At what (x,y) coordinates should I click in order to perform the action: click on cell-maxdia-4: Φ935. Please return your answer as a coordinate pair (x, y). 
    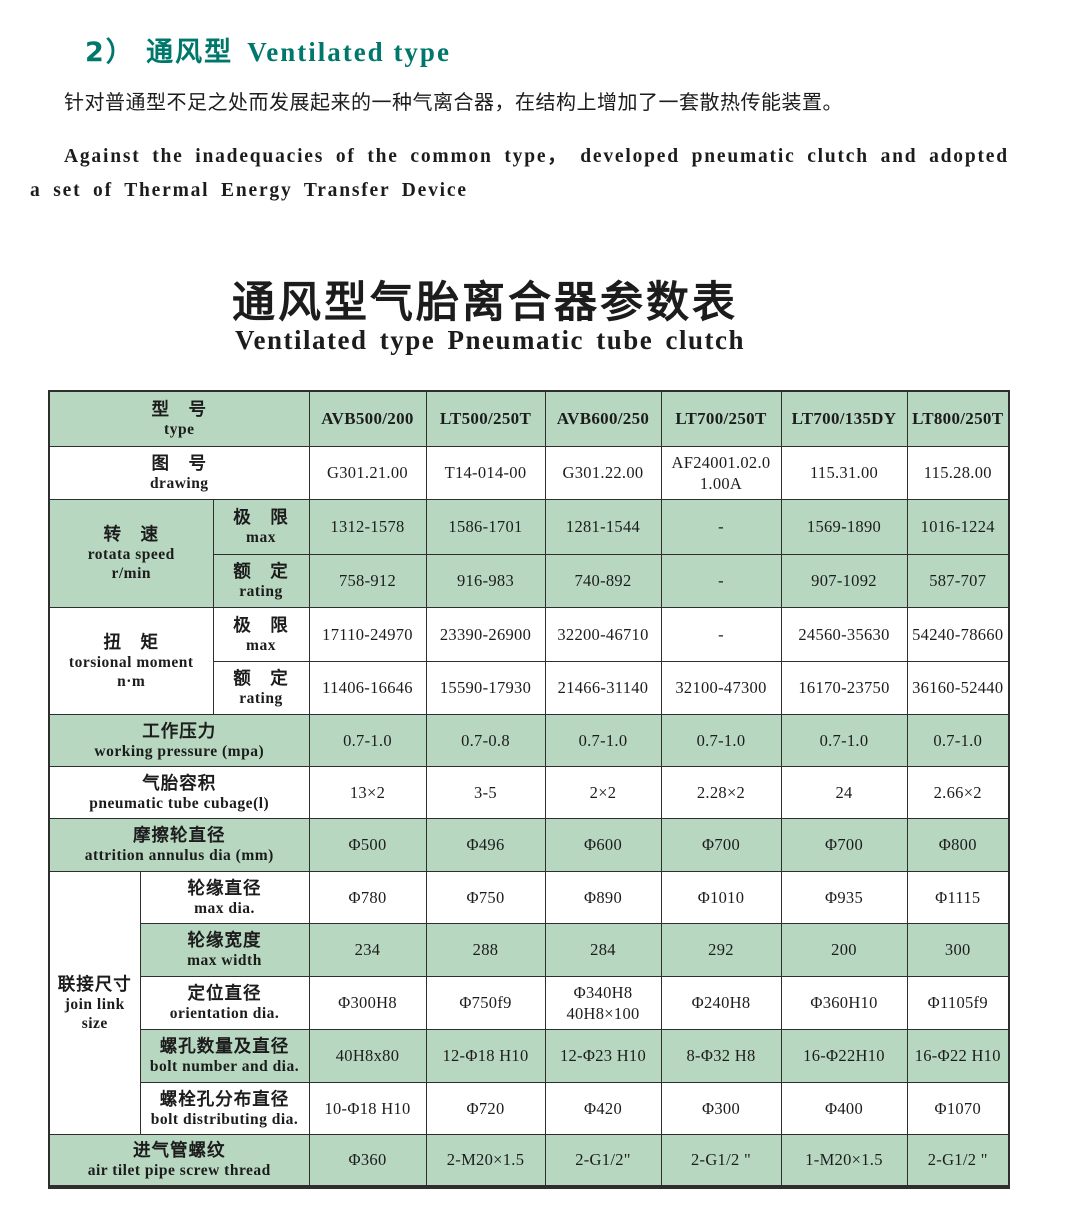
    Looking at the image, I should click on (844, 897).